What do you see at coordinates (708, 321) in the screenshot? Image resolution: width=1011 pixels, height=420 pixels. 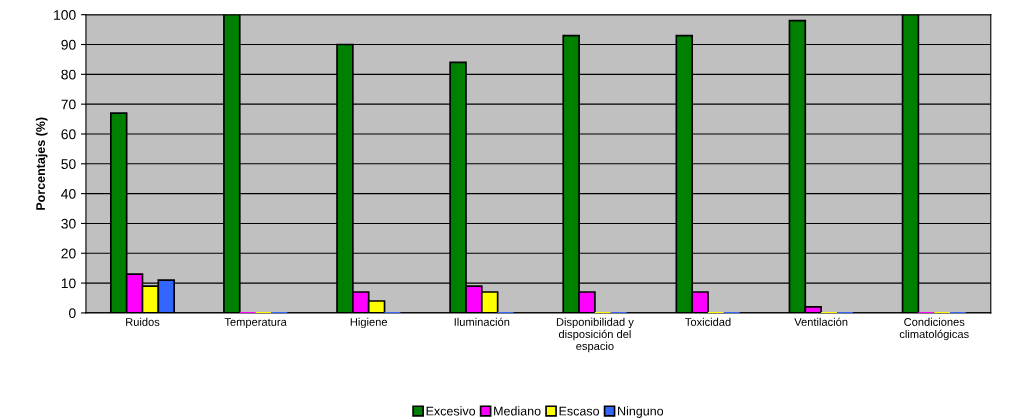 I see `x-tick-label: Toxicidad` at bounding box center [708, 321].